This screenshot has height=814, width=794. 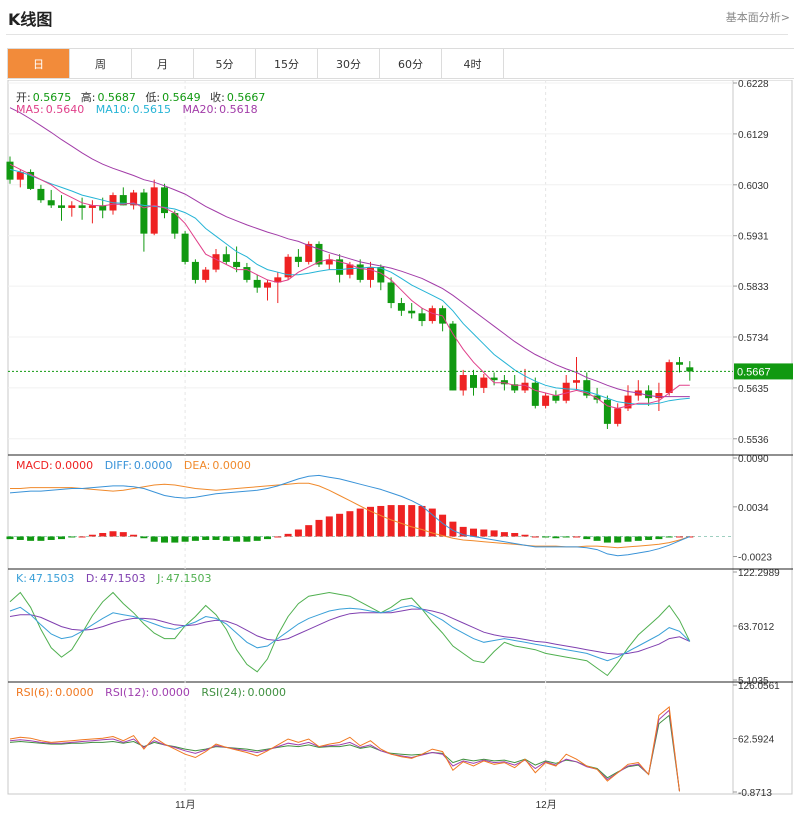 What do you see at coordinates (127, 692) in the screenshot?
I see `rsi12-label: RSI(12):` at bounding box center [127, 692].